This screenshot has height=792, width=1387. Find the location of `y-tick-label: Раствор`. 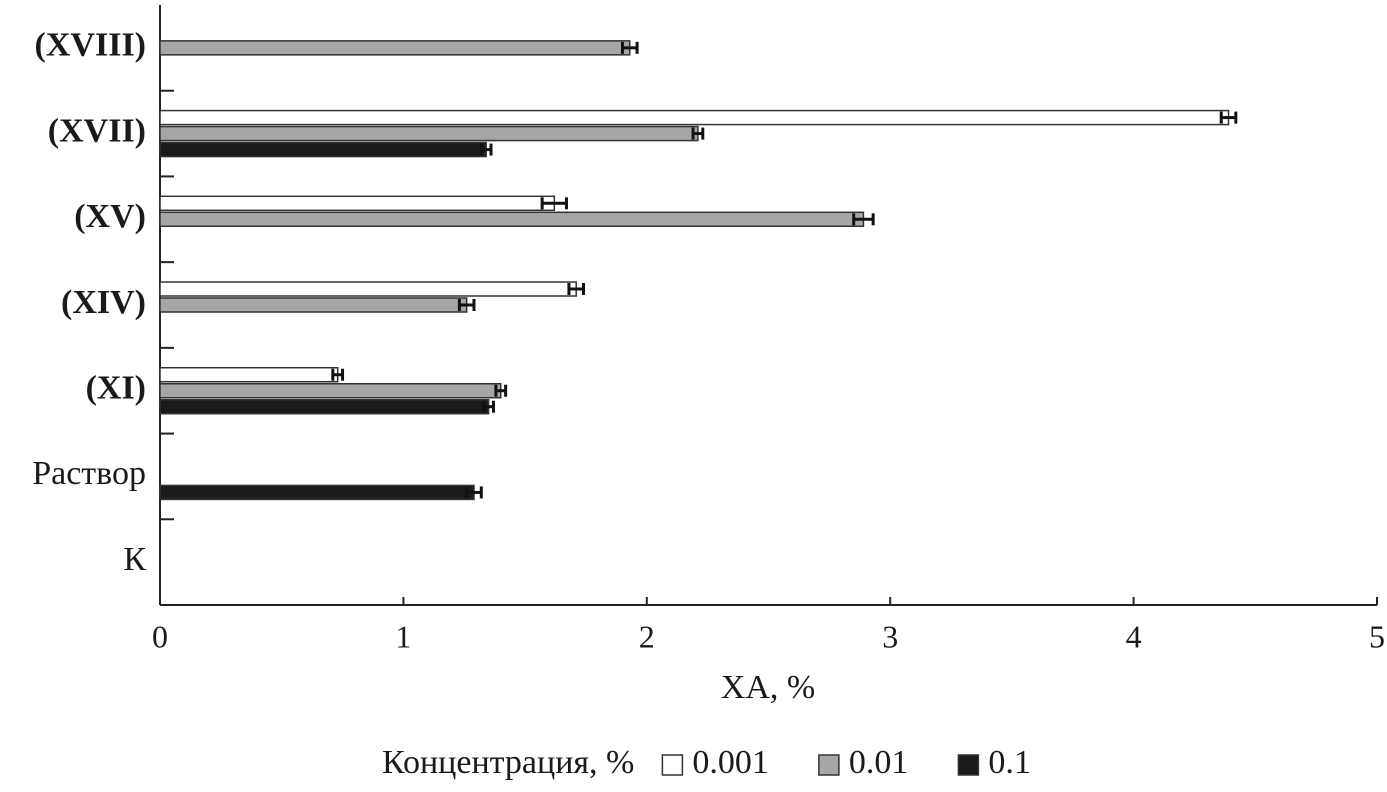

y-tick-label: Раствор is located at coordinates (89, 473).